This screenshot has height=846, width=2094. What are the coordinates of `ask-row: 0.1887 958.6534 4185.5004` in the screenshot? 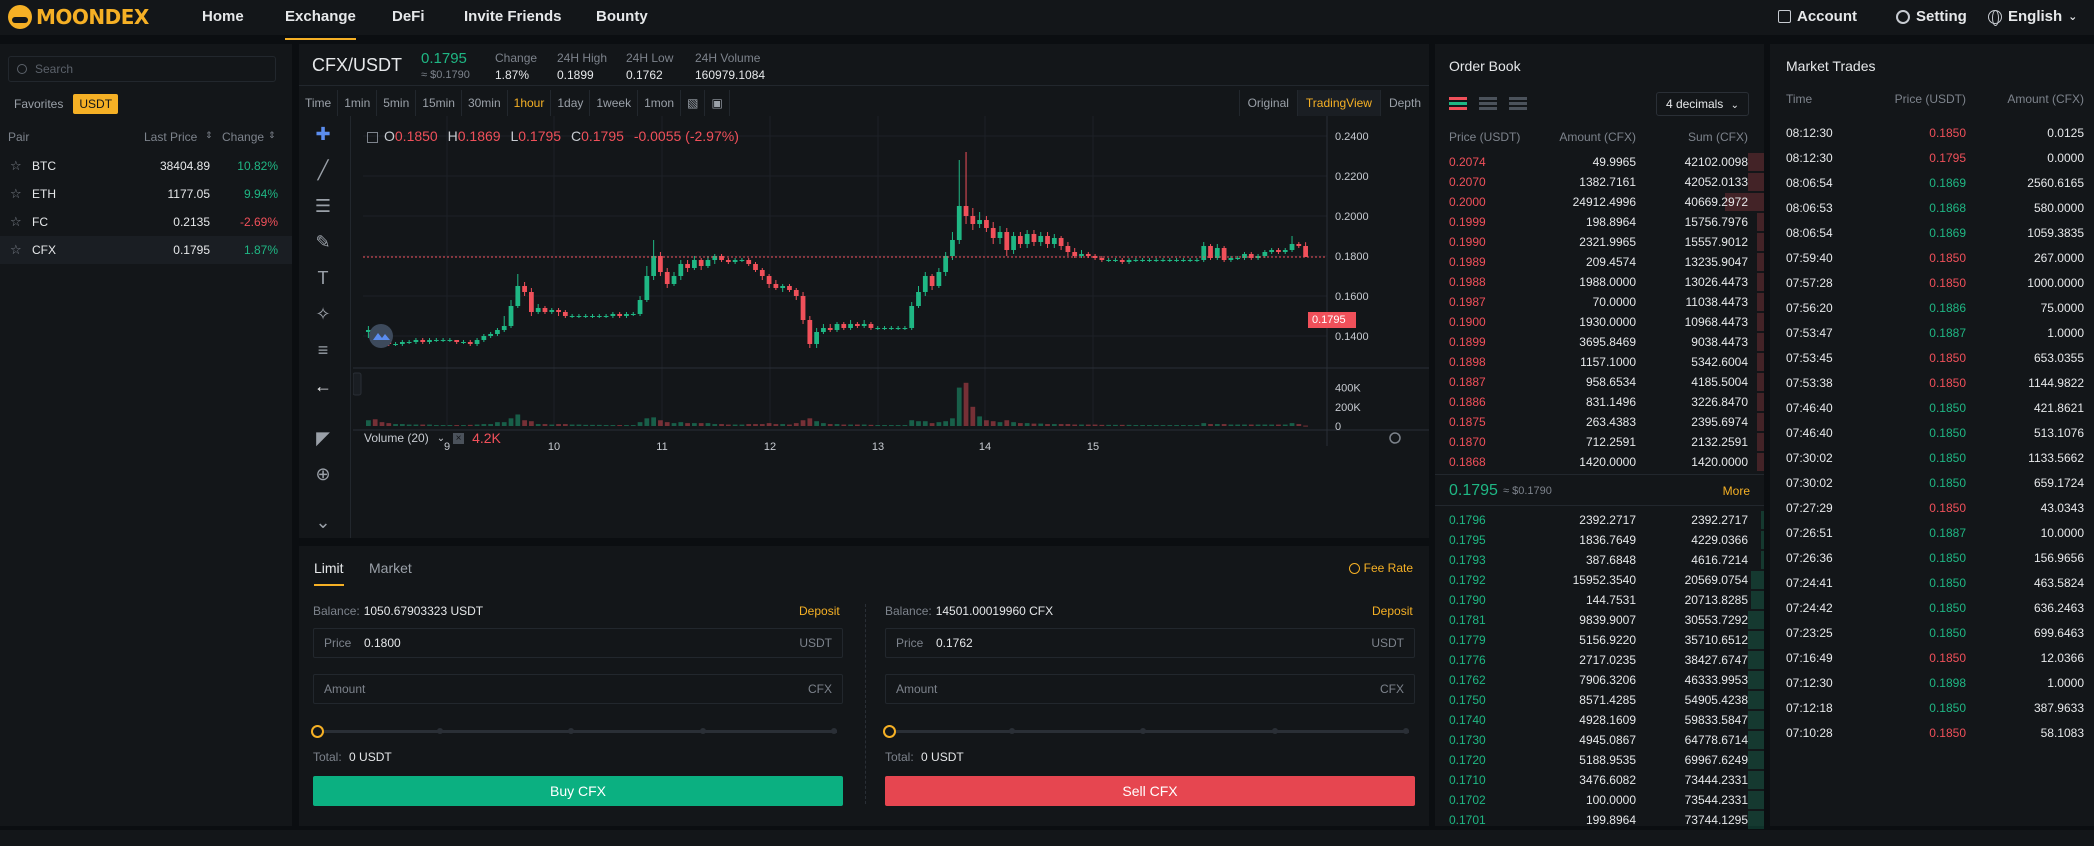 It's located at (1599, 382).